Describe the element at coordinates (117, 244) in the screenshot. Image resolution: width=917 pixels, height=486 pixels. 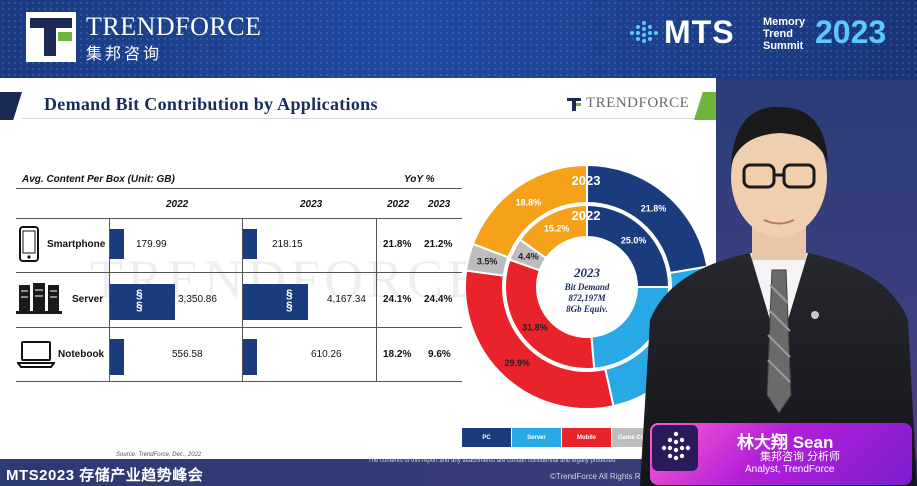
I see `bar-smartphone-2022` at that location.